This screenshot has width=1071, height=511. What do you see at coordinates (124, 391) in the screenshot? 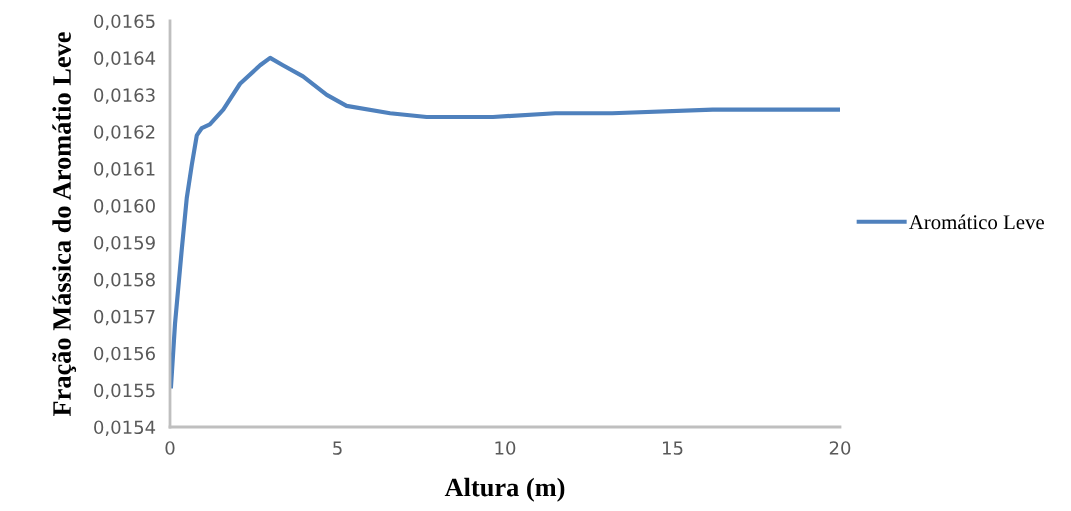
I see `y-tick-label: 0,0155` at bounding box center [124, 391].